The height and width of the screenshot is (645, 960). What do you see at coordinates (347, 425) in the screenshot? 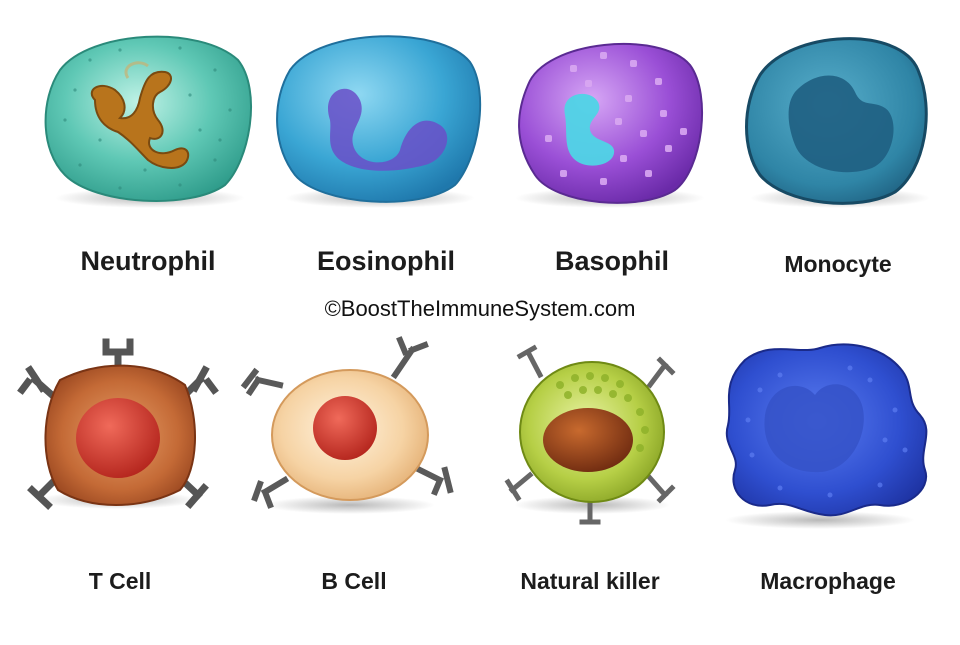
I see `b-cell` at bounding box center [347, 425].